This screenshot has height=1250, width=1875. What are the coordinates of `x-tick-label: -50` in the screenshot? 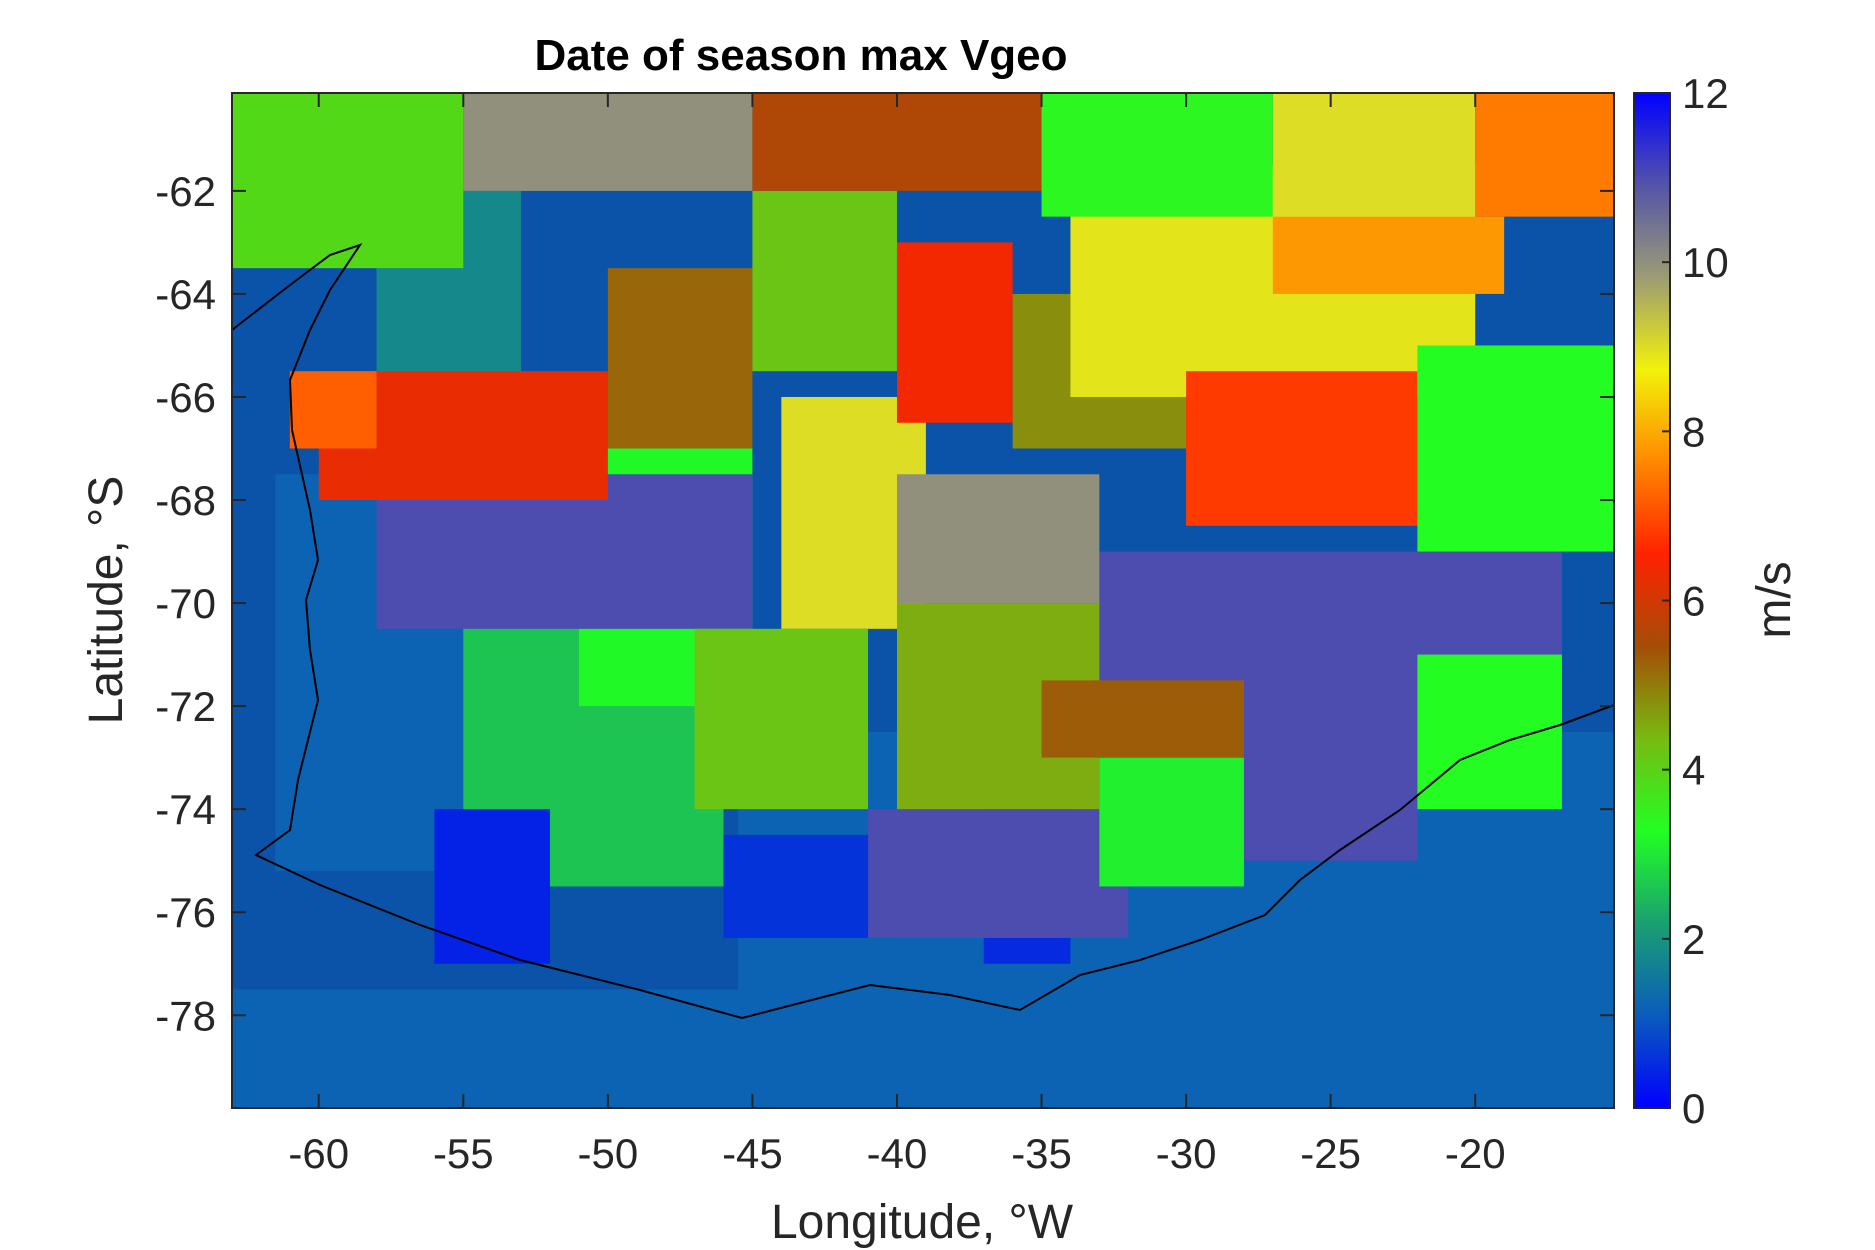 It's located at (608, 1153).